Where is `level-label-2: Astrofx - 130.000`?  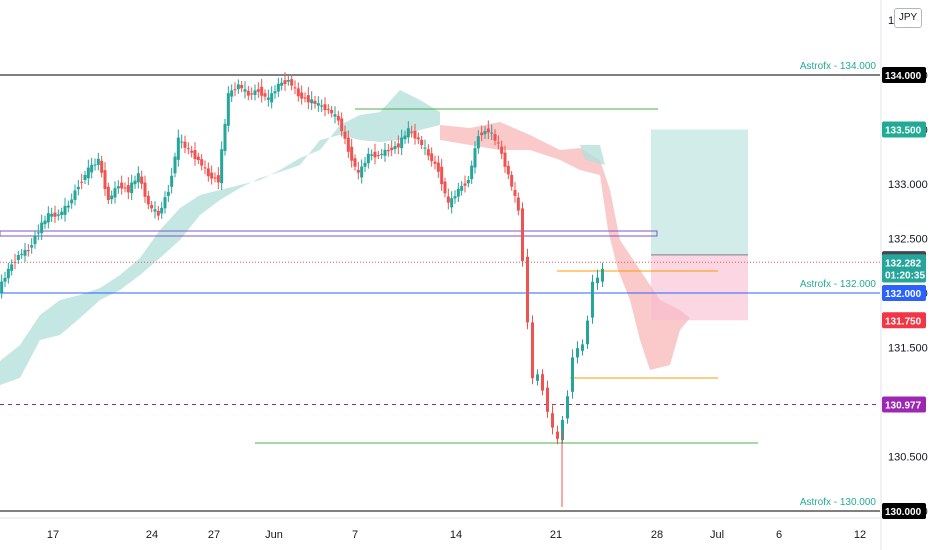
level-label-2: Astrofx - 130.000 is located at coordinates (838, 502).